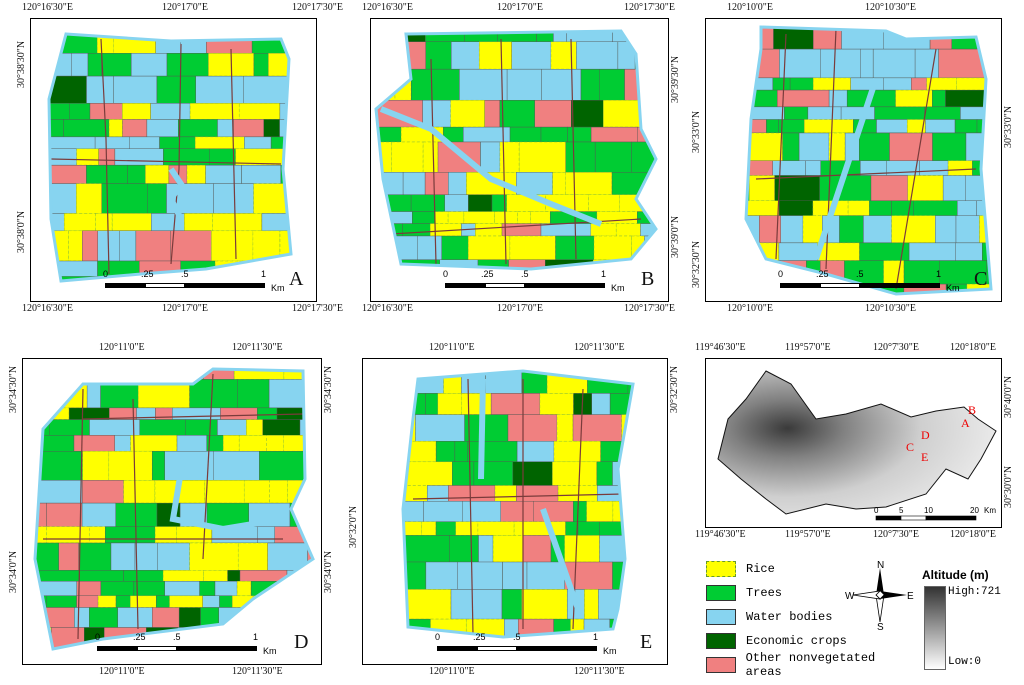  Describe the element at coordinates (170, 157) in the screenshot. I see `landuse-map-a` at that location.